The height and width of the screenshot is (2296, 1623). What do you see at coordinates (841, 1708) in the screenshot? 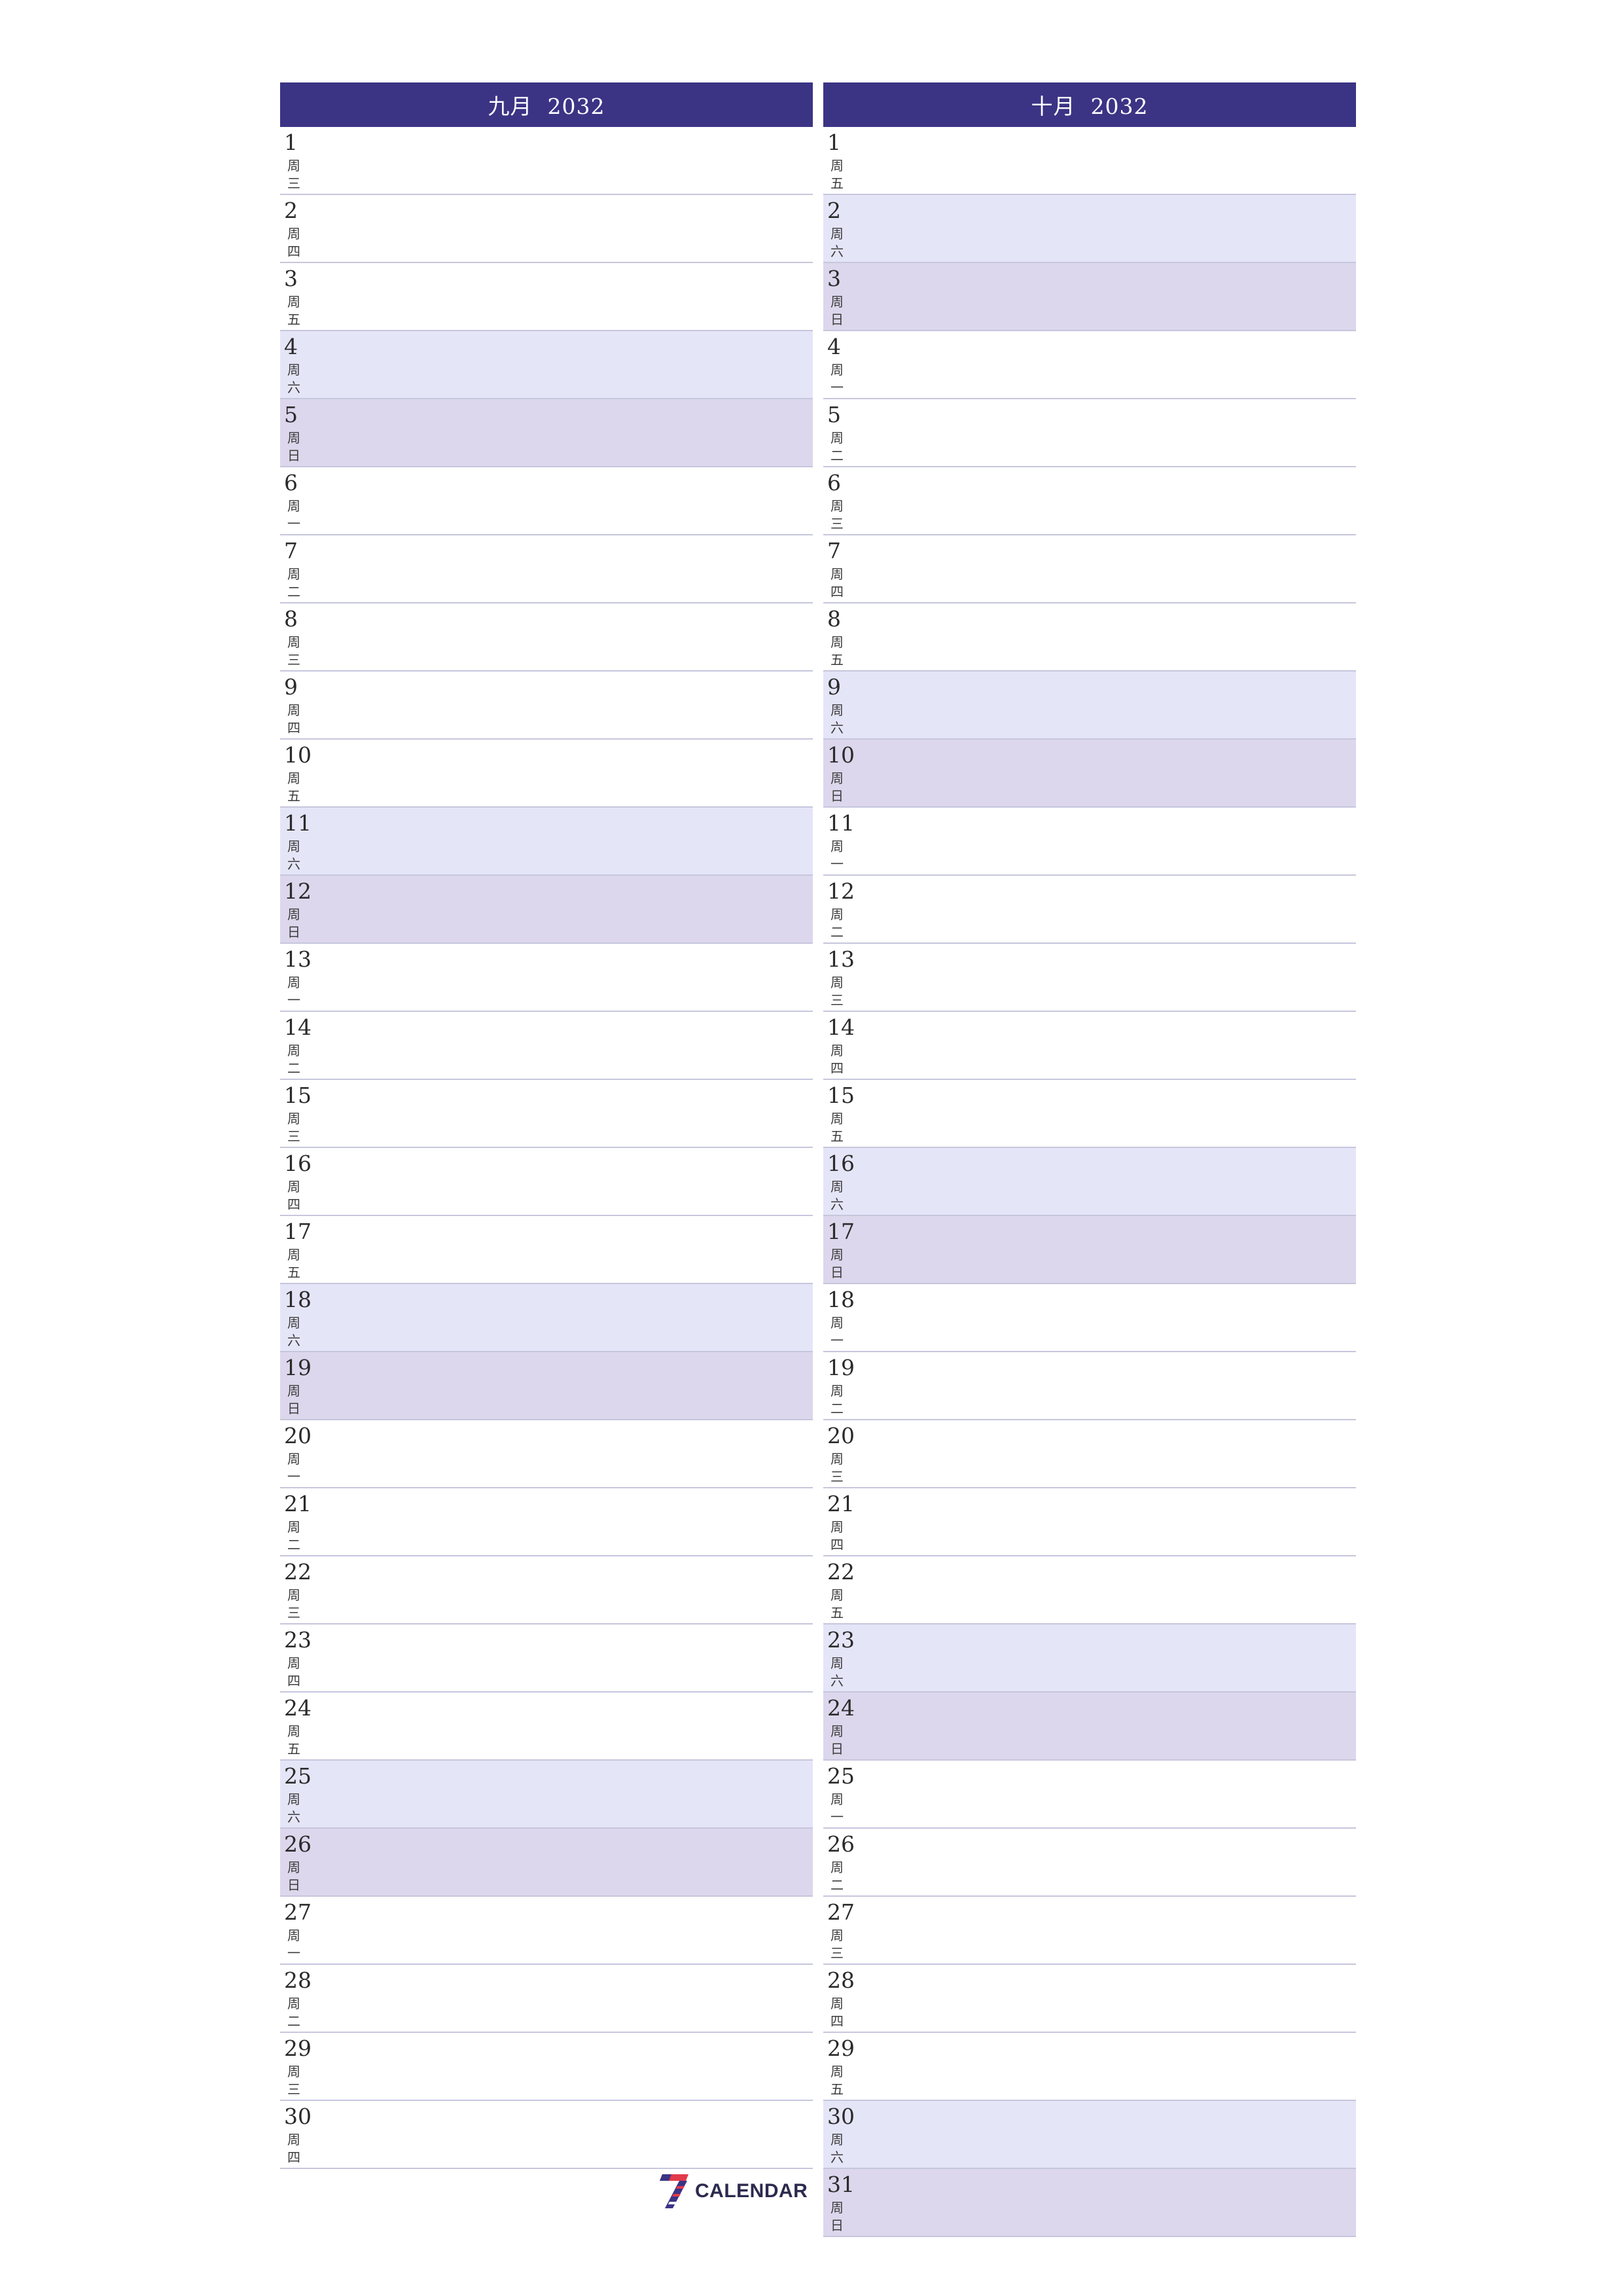
I see `day-number: 24` at bounding box center [841, 1708].